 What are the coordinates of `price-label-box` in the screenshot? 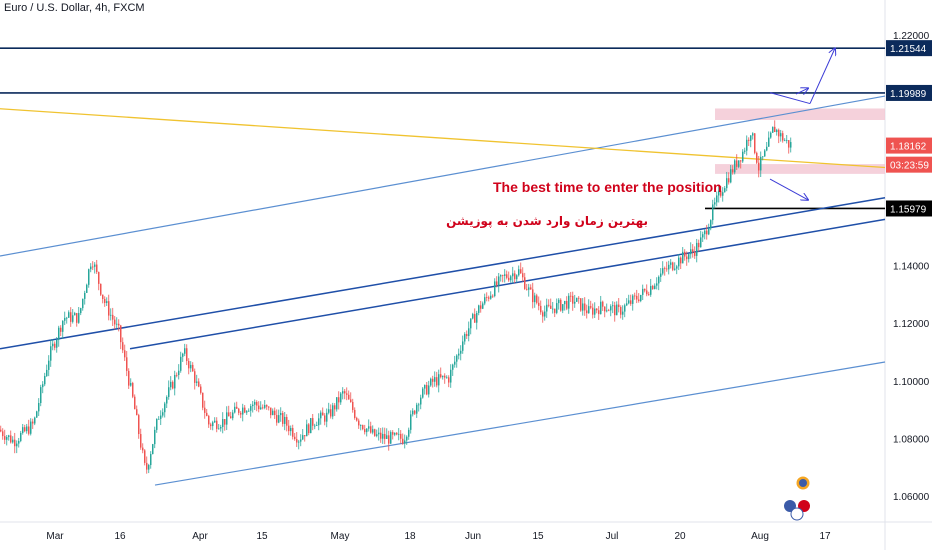 It's located at (909, 92).